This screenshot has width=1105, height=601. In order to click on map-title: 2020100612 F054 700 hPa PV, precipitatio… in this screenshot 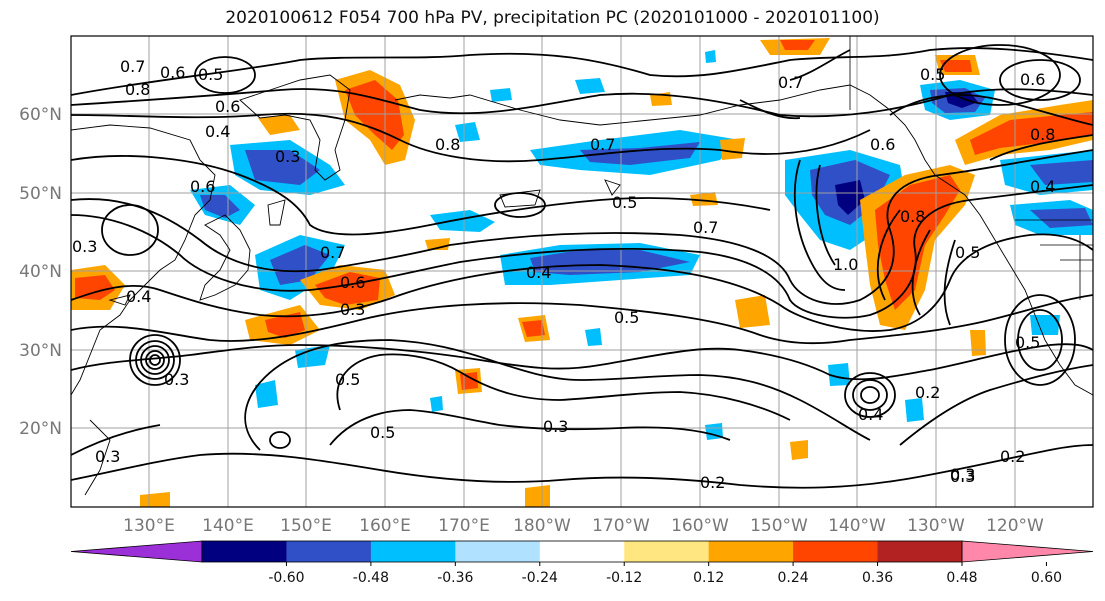, I will do `click(552, 18)`.